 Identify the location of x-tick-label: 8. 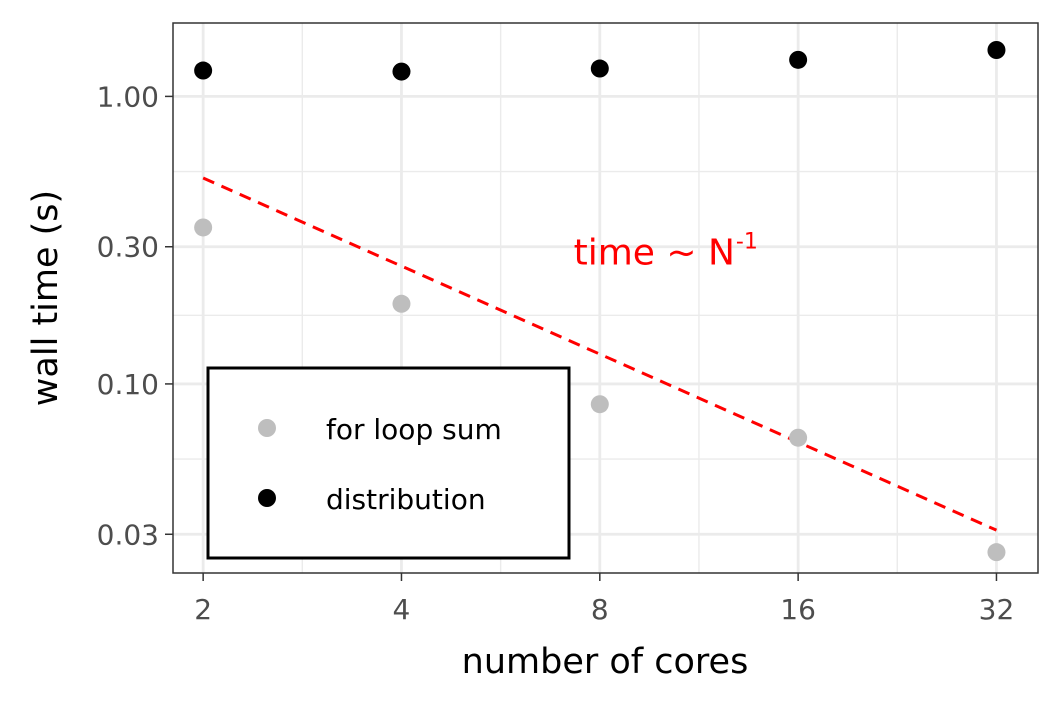
(600, 609).